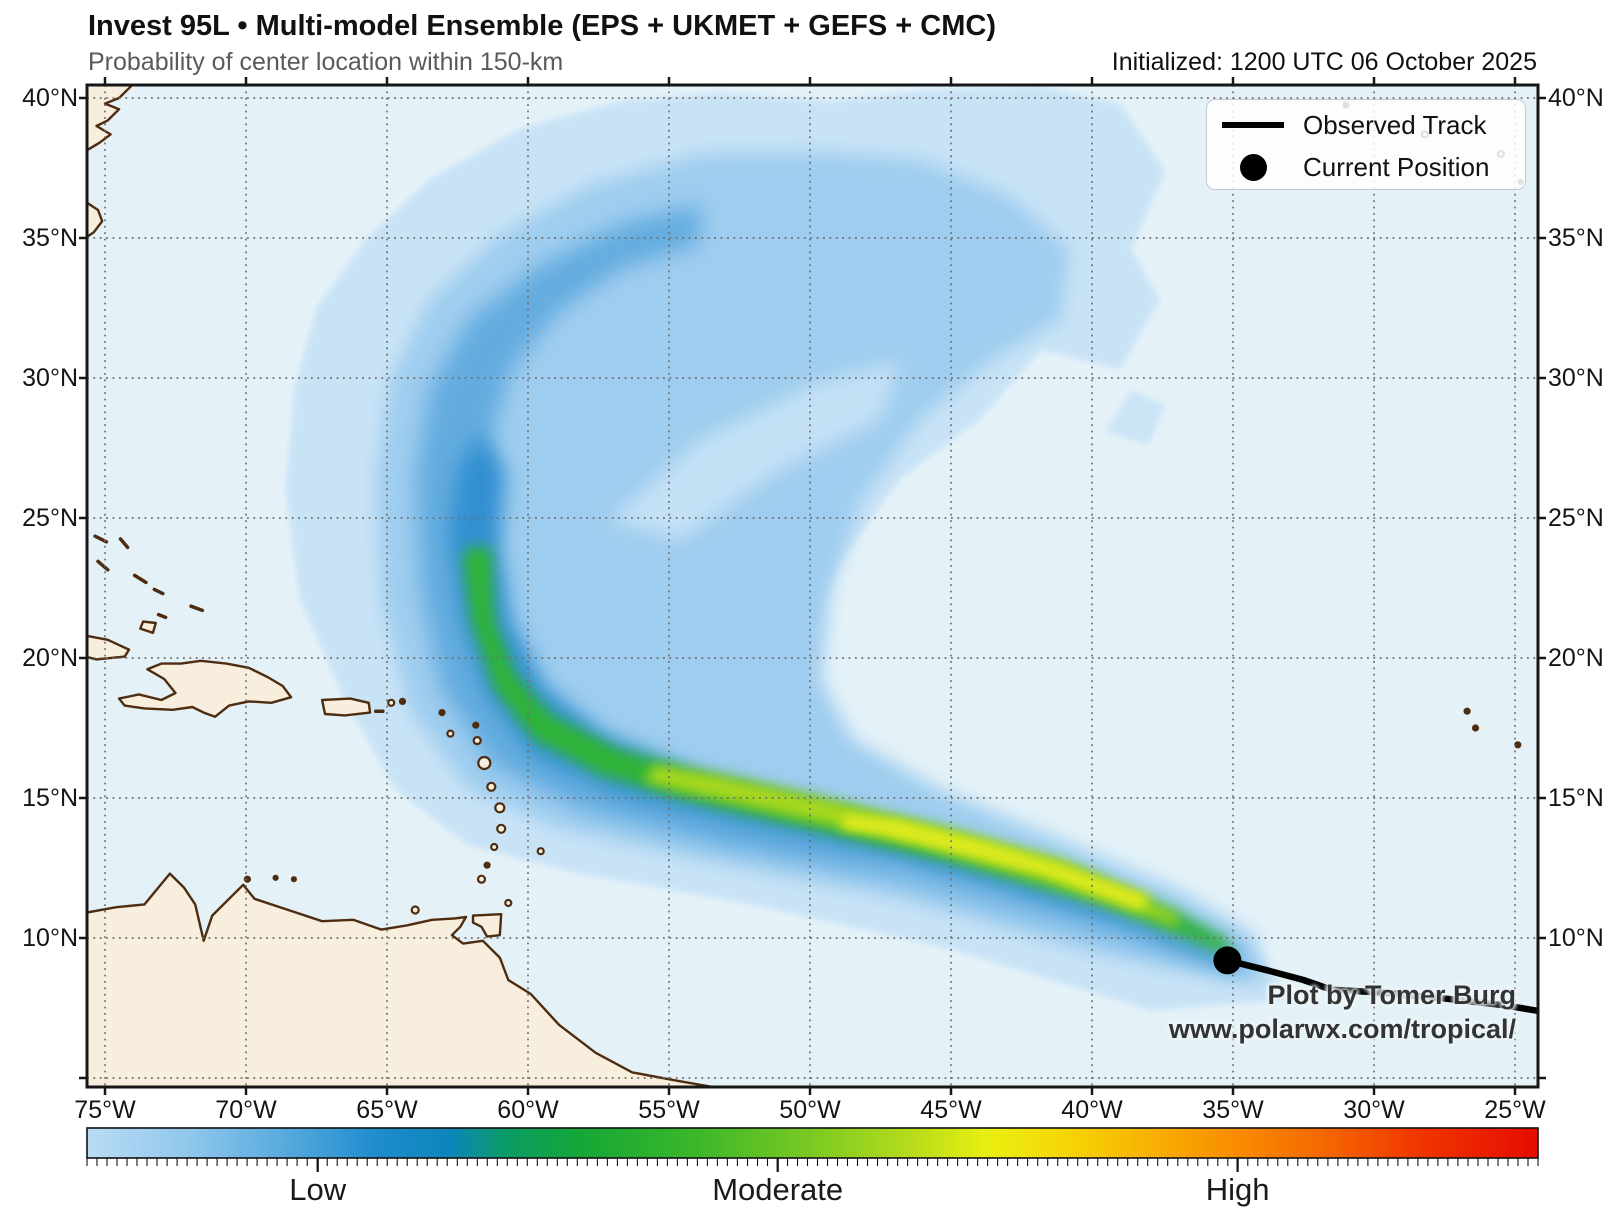  What do you see at coordinates (50, 378) in the screenshot?
I see `lat-label-left: 30°N` at bounding box center [50, 378].